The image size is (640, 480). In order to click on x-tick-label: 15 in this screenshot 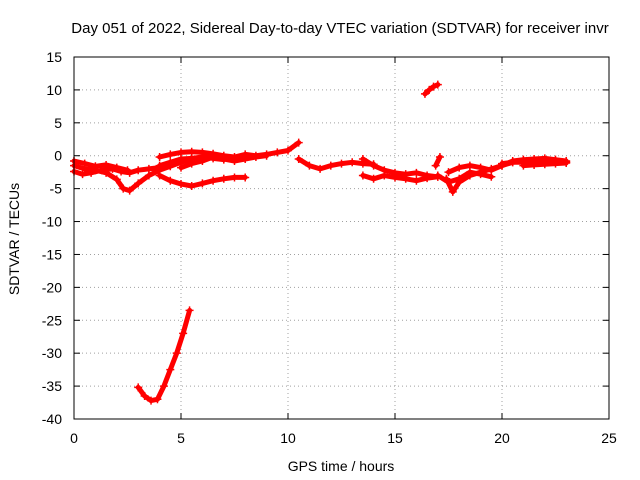, I will do `click(395, 438)`.